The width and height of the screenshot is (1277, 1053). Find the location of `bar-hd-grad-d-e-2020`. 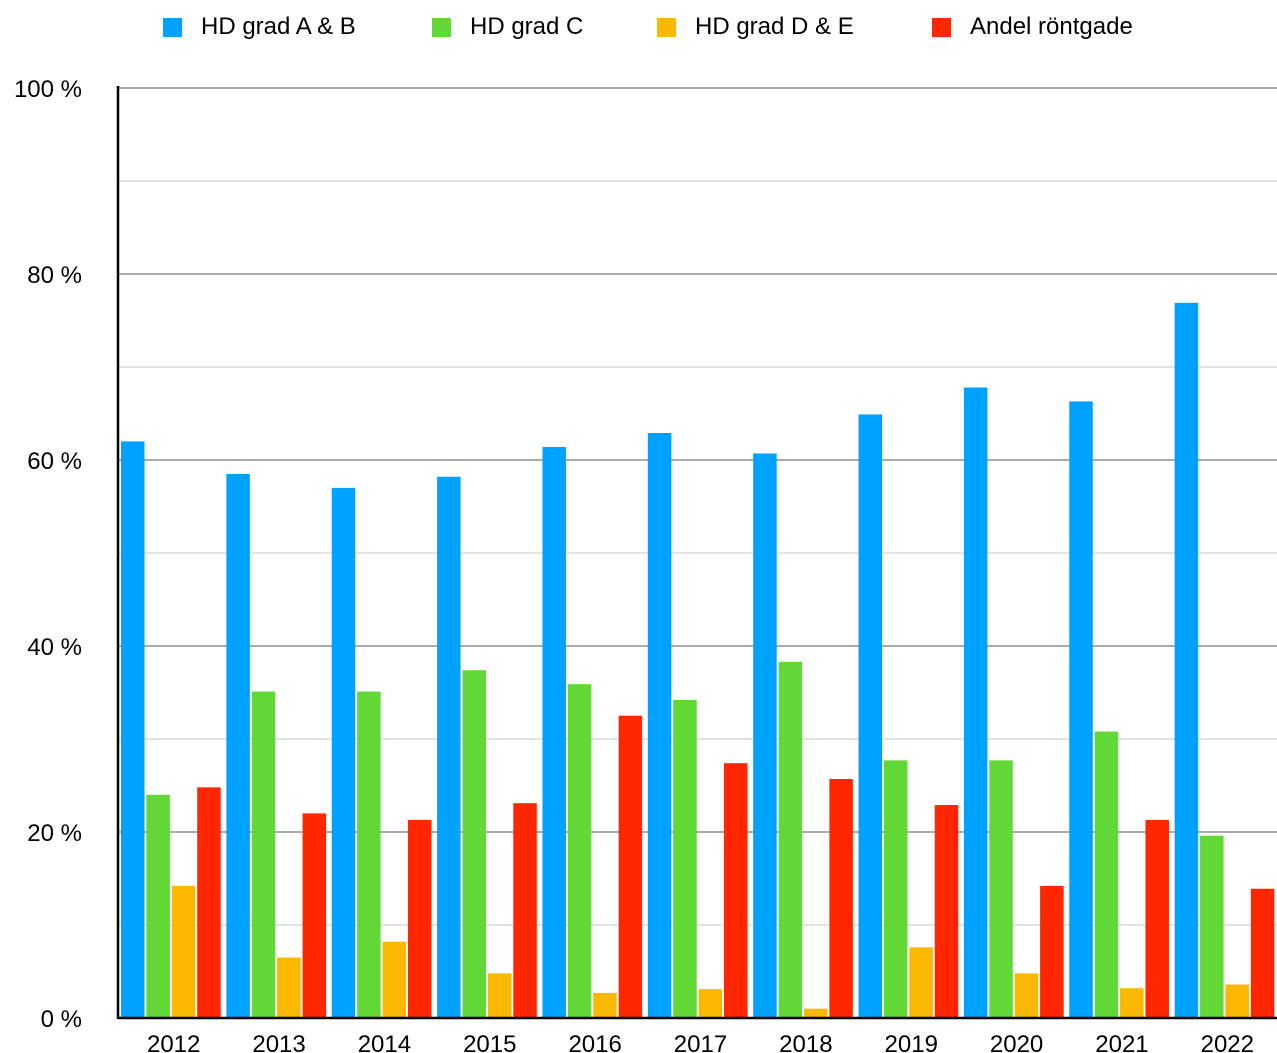

bar-hd-grad-d-e-2020 is located at coordinates (1026, 995).